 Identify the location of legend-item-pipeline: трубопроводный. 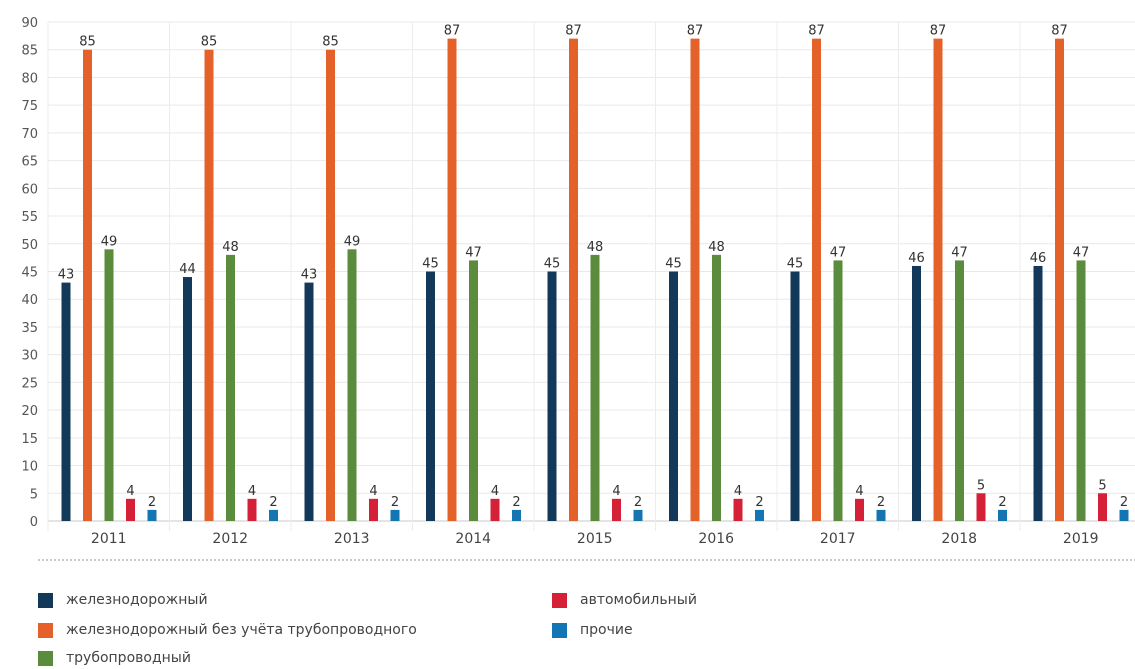
(114, 658).